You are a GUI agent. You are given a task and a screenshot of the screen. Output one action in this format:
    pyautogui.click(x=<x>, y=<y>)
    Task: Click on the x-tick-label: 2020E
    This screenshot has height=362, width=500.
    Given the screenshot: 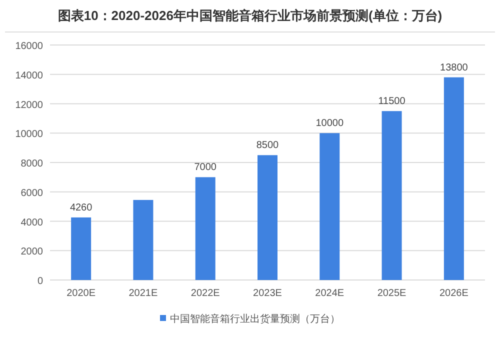 What is the action you would take?
    pyautogui.click(x=81, y=293)
    